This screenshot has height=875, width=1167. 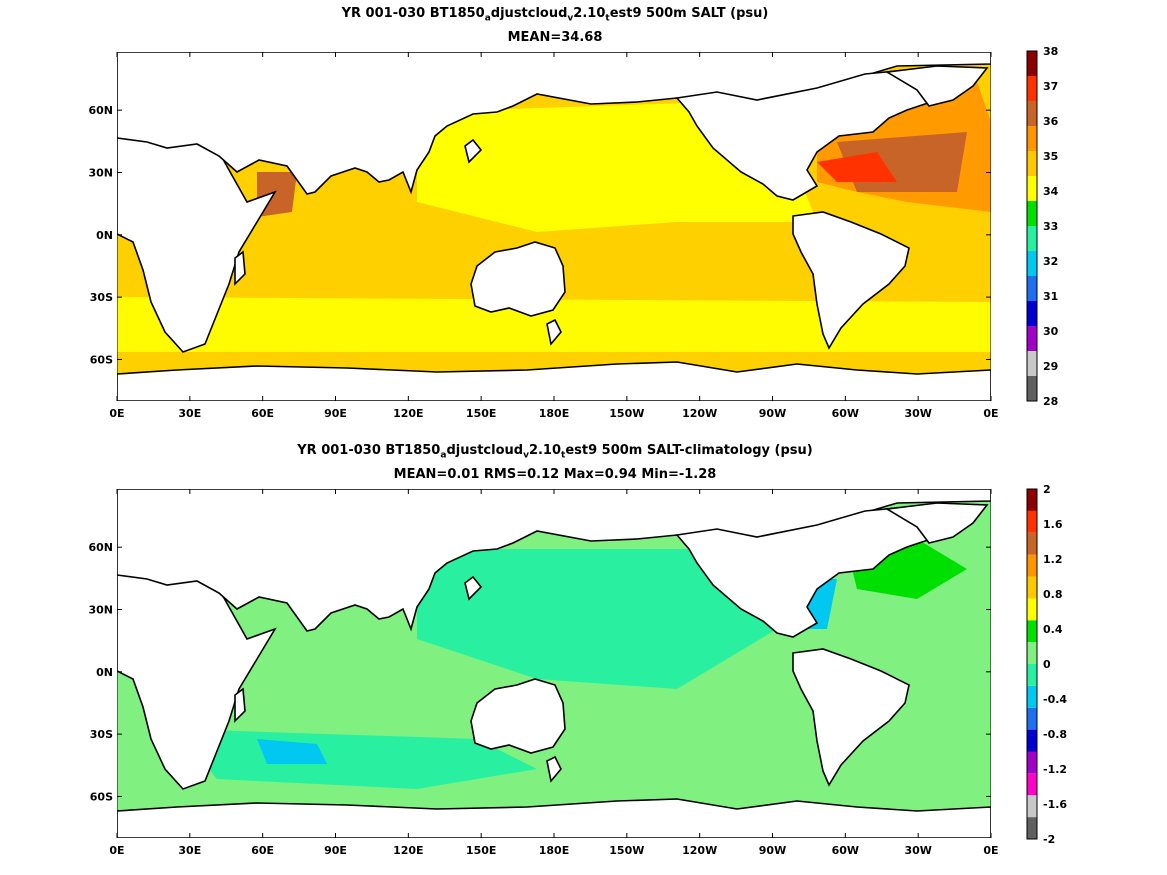 What do you see at coordinates (529, 13) in the screenshot?
I see `top-title-part-2: djustcloud` at bounding box center [529, 13].